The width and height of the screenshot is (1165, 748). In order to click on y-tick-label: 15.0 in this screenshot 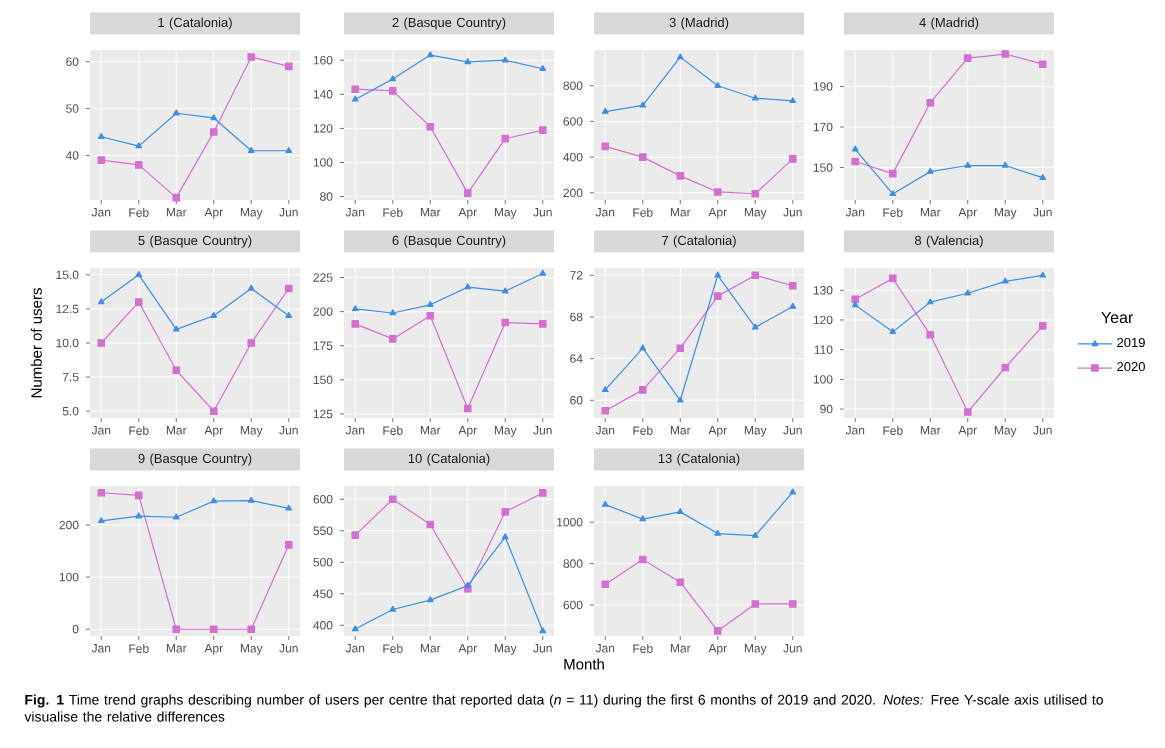, I will do `click(67, 275)`.